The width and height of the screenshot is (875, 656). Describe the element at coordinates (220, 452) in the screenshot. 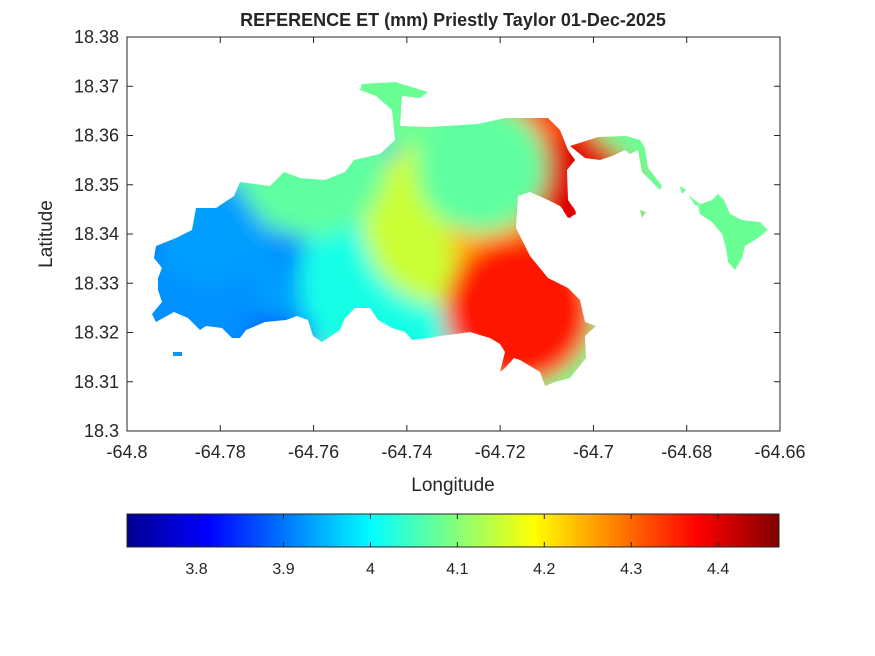

I see `x-tick-label: -64.78` at that location.